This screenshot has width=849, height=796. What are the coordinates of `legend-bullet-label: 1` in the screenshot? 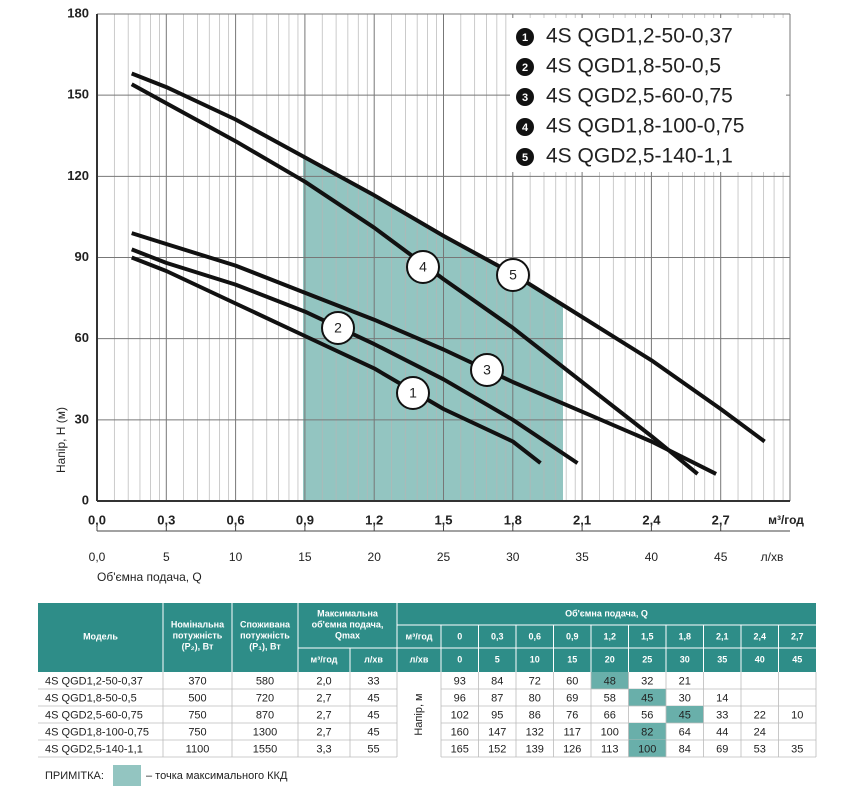 It's located at (525, 38).